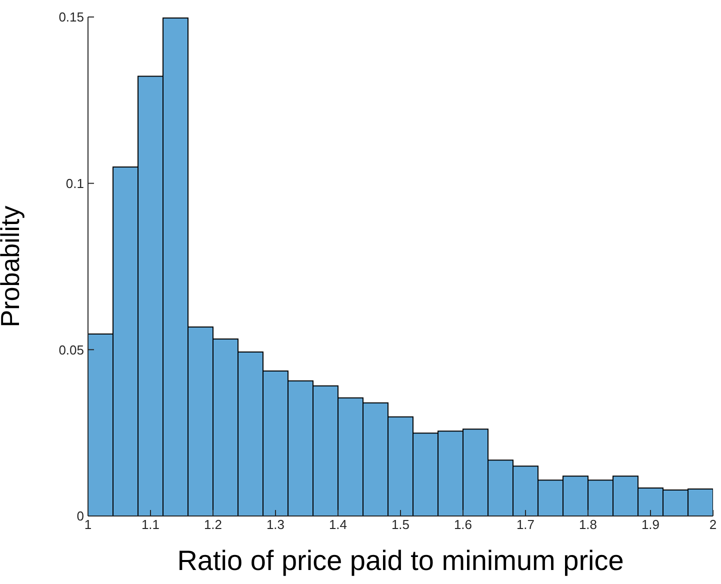 The height and width of the screenshot is (584, 721). I want to click on x-tick-label: 1.5, so click(400, 524).